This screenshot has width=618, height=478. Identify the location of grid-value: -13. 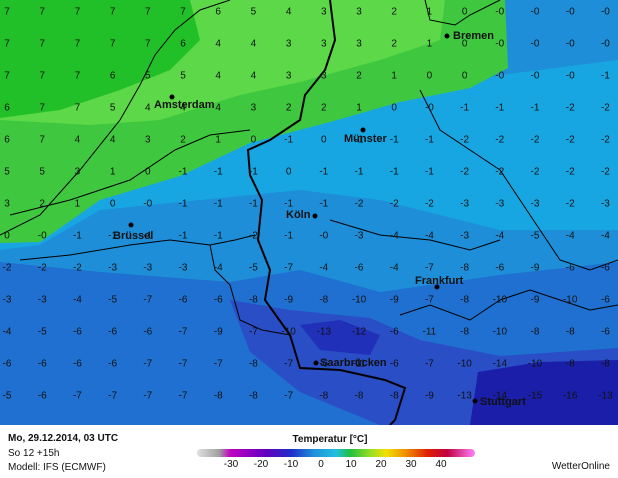
(464, 396).